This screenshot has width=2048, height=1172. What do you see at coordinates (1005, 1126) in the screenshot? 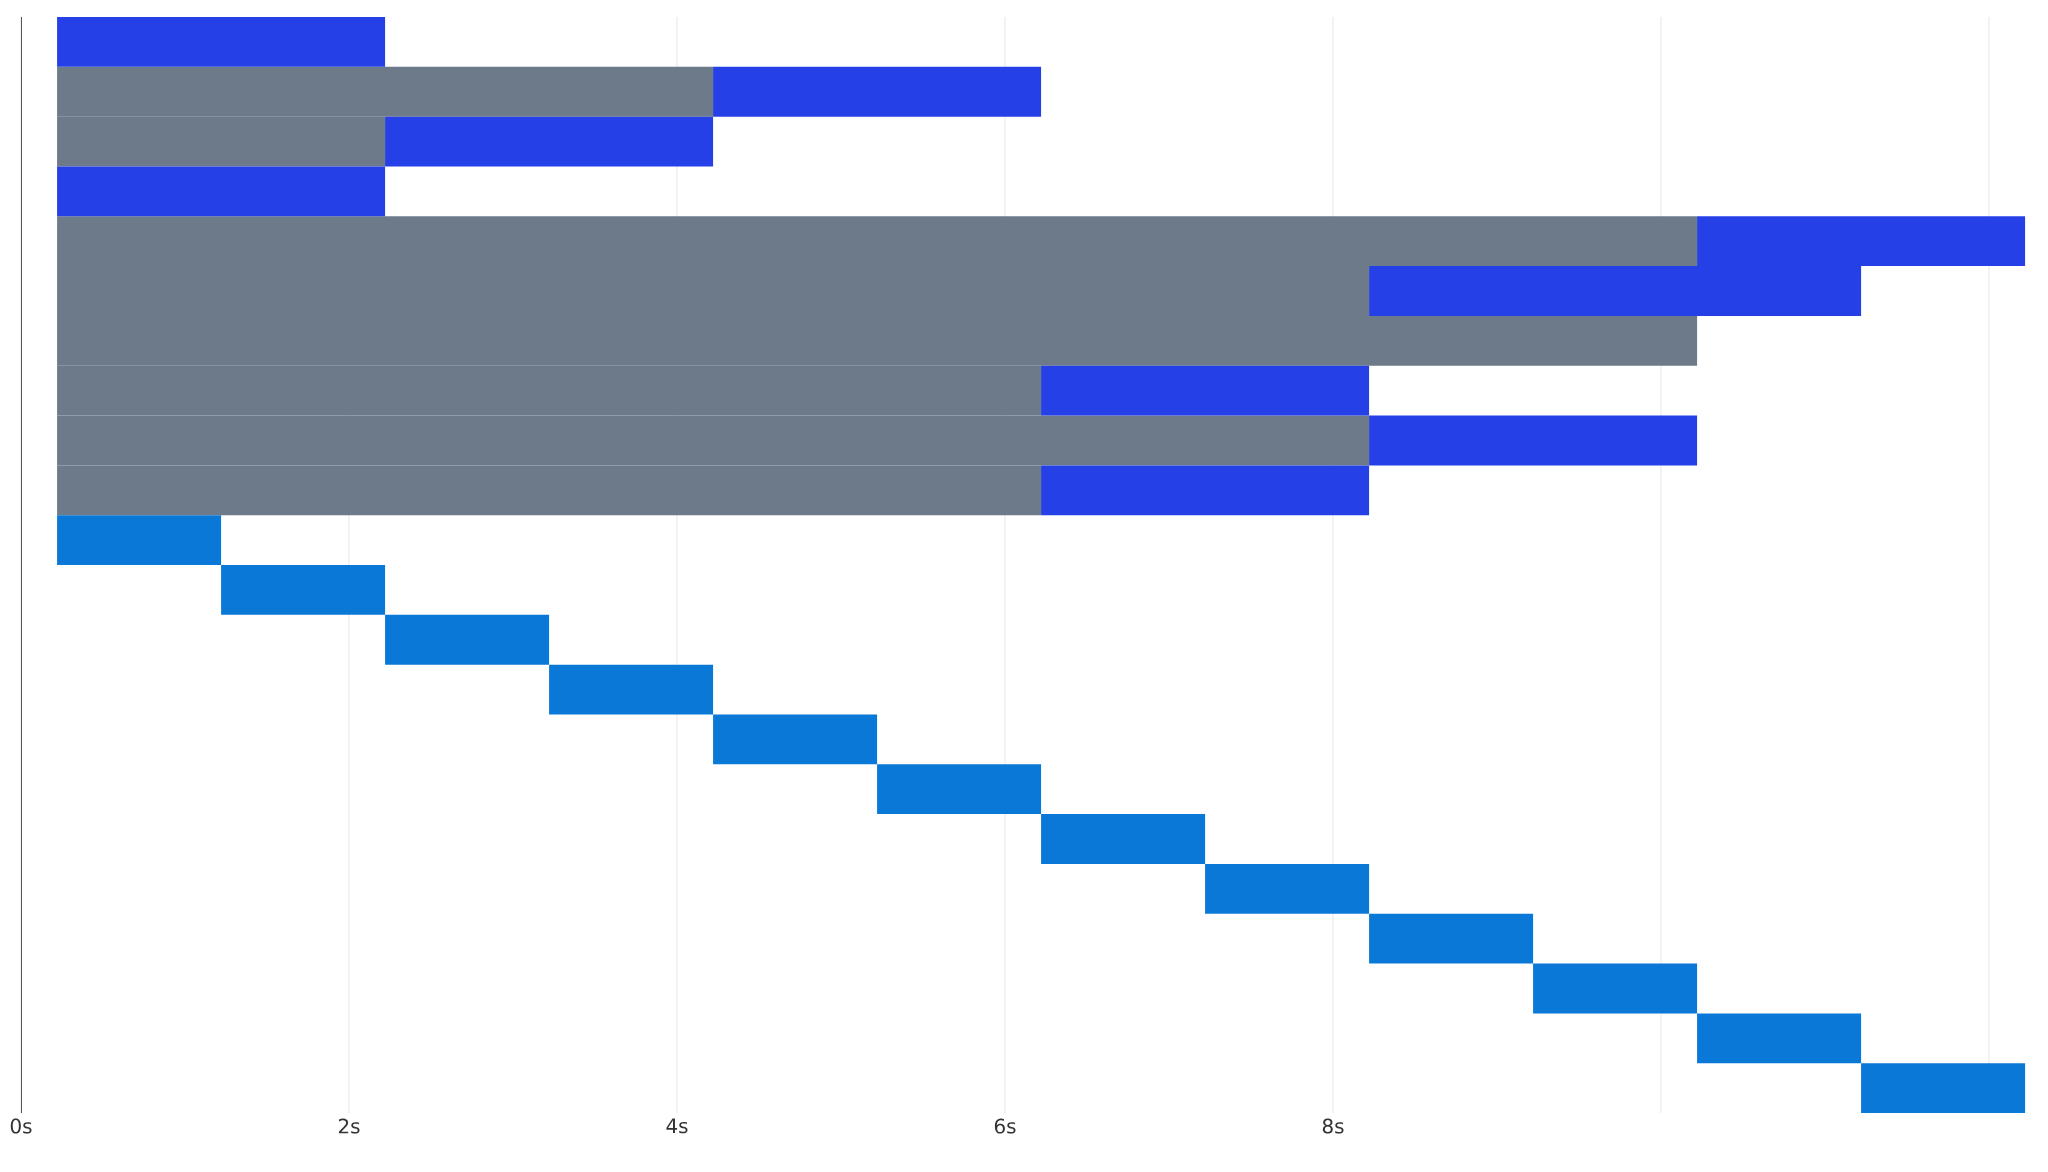
I see `x-tick-label: 6s` at bounding box center [1005, 1126].